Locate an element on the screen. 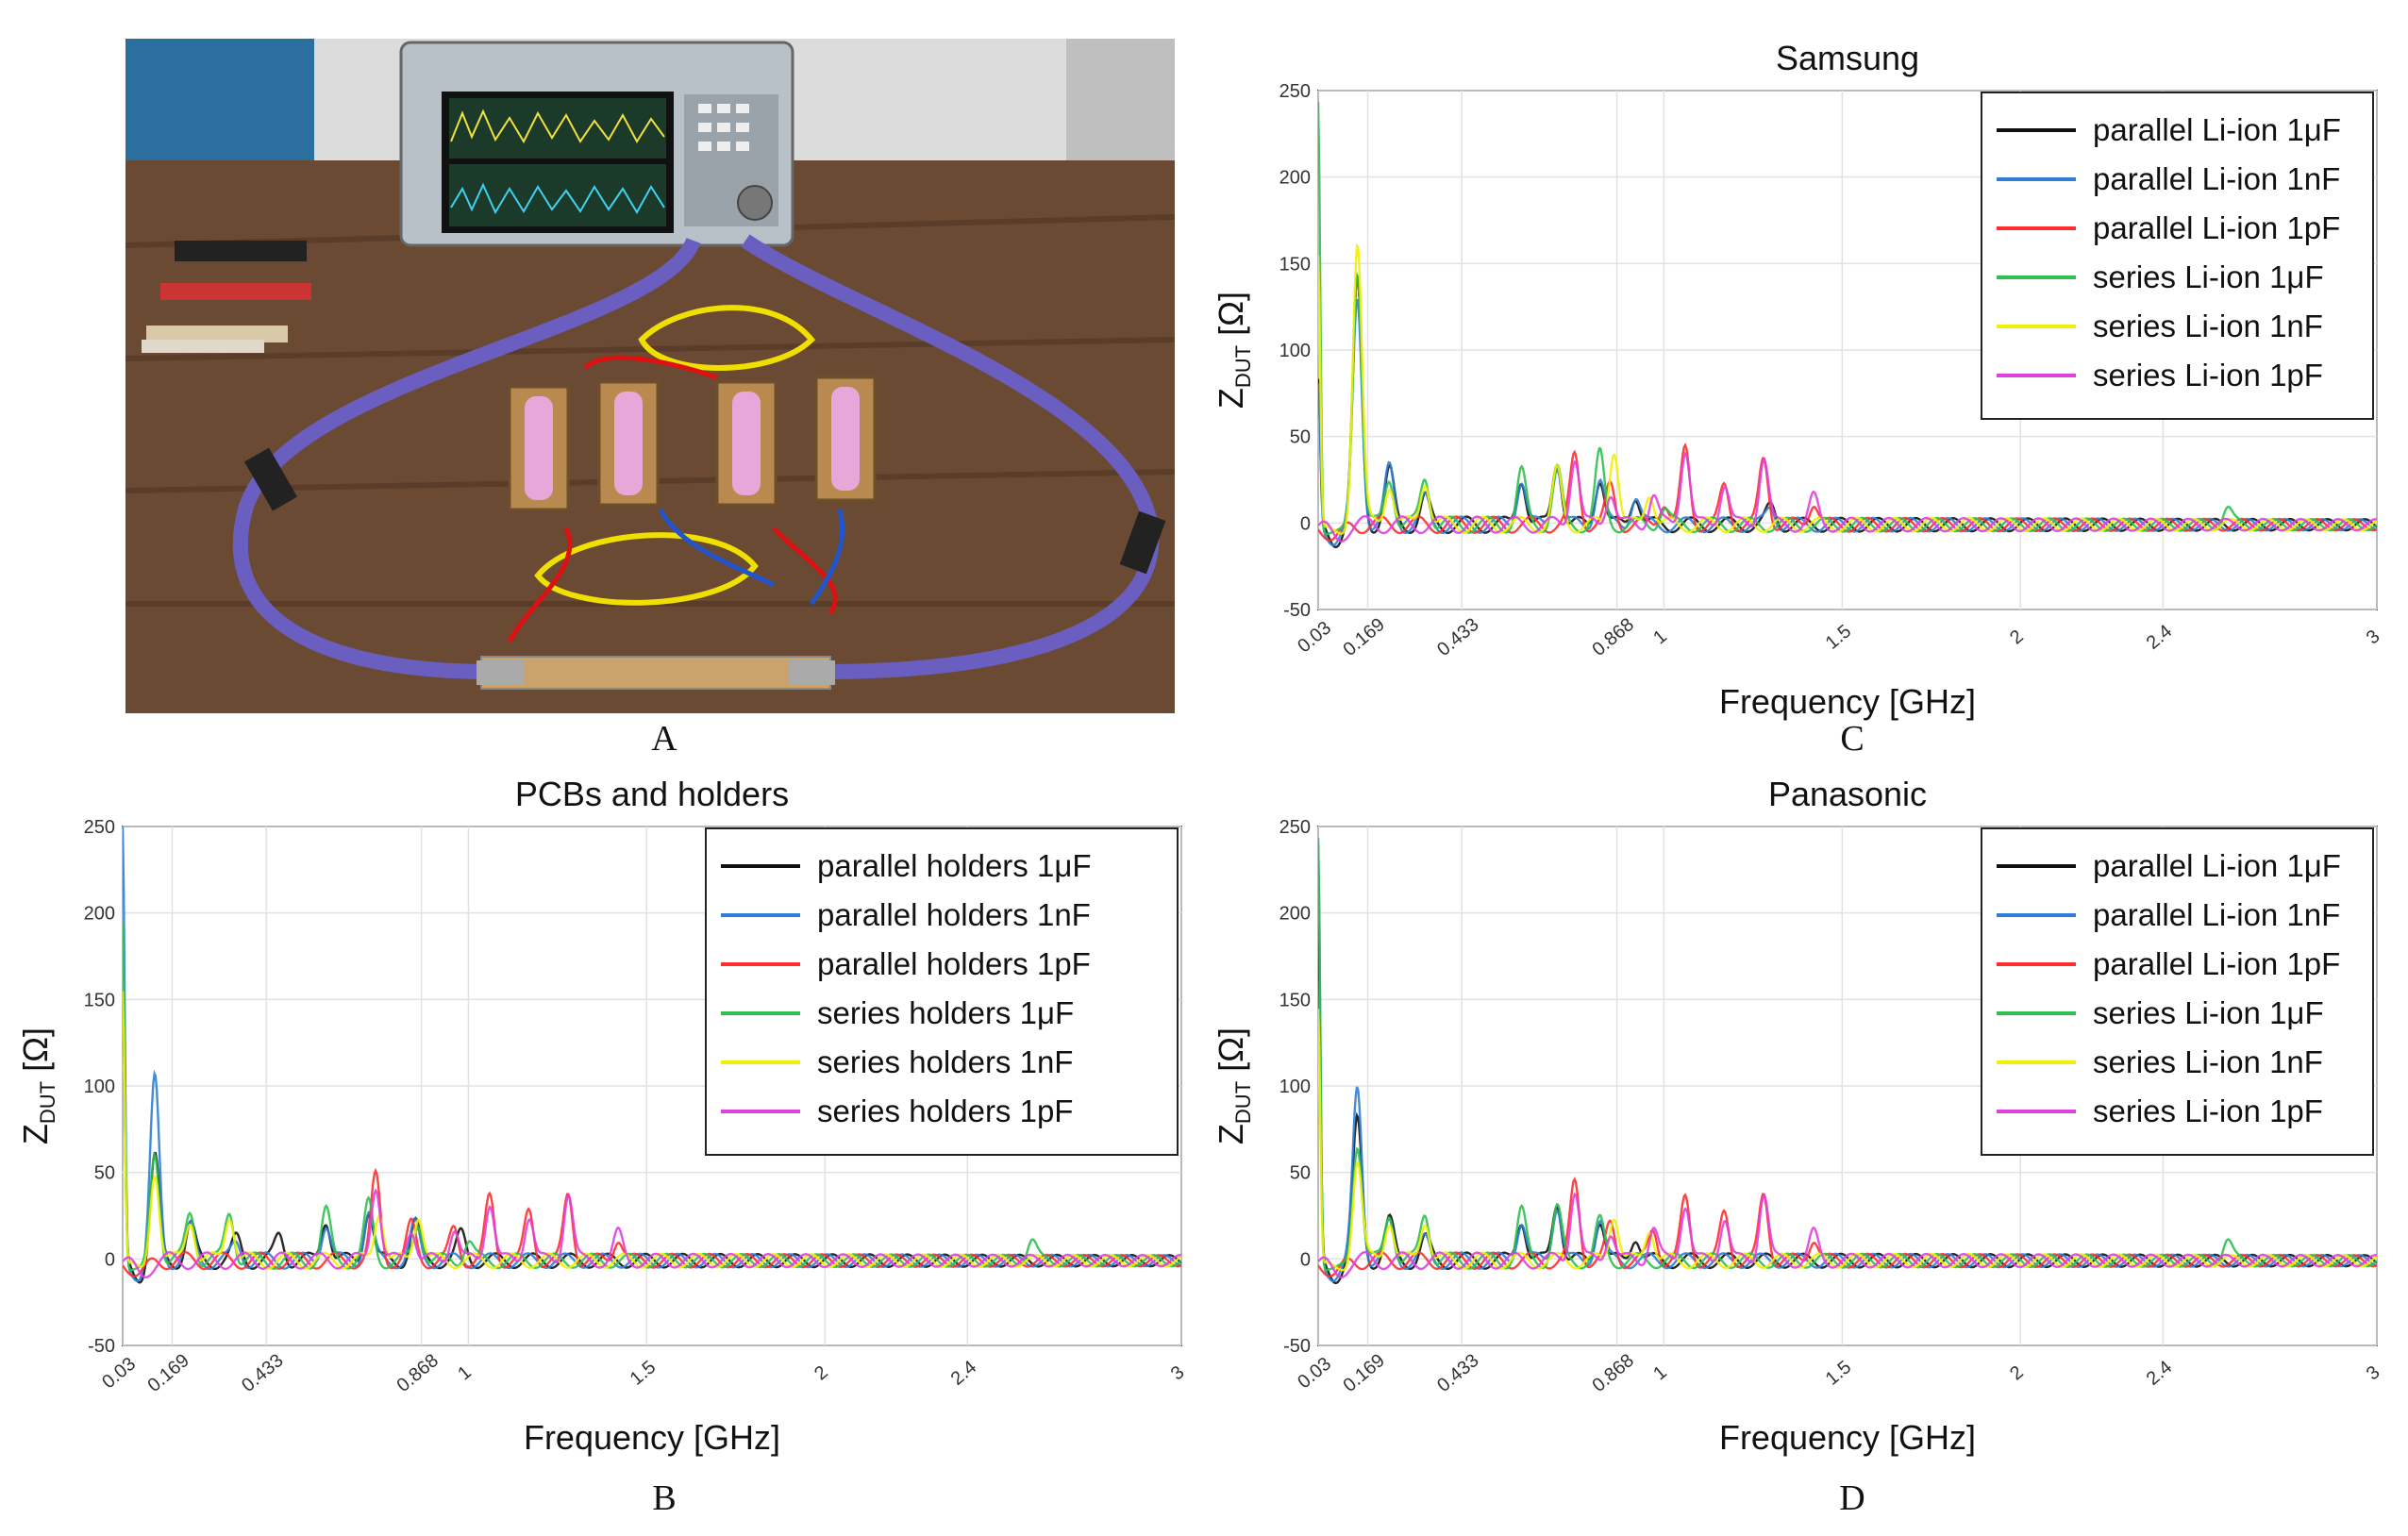 The height and width of the screenshot is (1536, 2408). yellow-wire-bottom is located at coordinates (646, 569).